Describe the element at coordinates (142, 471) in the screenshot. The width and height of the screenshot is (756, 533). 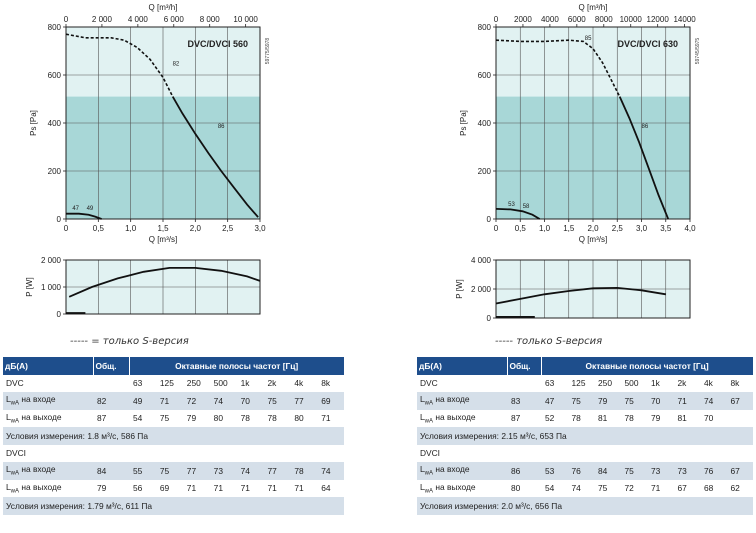
I see `band-value: 55` at that location.